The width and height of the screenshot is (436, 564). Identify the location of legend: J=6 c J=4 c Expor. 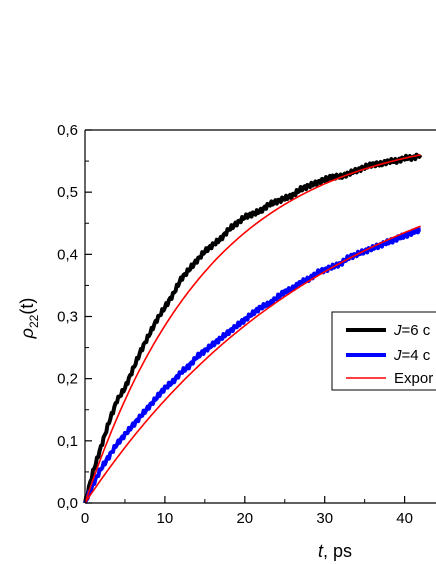
(383, 351).